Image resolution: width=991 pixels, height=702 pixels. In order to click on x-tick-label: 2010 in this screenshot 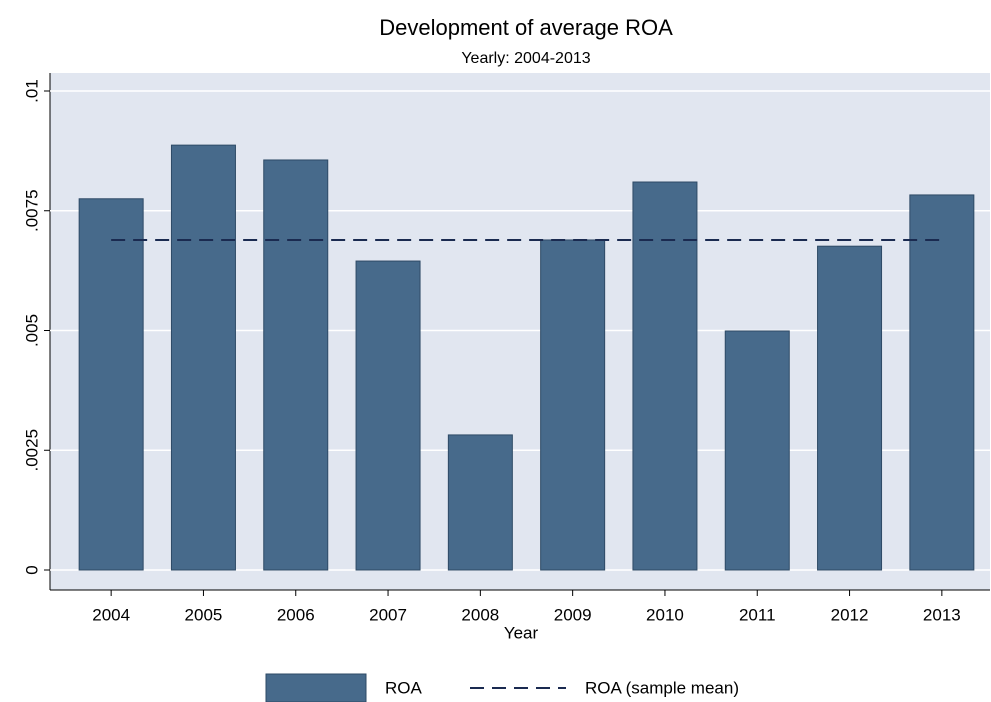, I will do `click(665, 614)`.